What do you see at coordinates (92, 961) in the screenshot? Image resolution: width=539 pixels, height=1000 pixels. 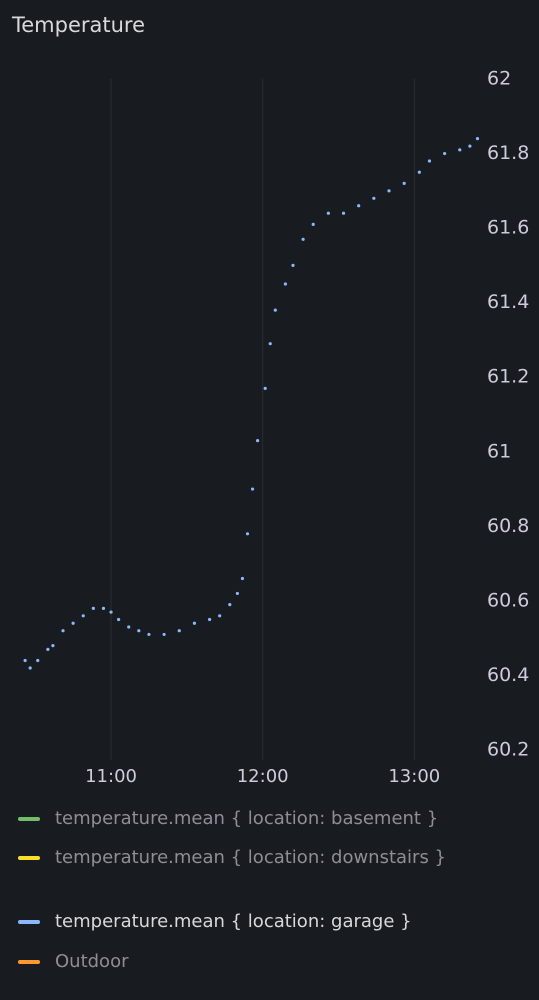 I see `legend-label: Outdoor` at bounding box center [92, 961].